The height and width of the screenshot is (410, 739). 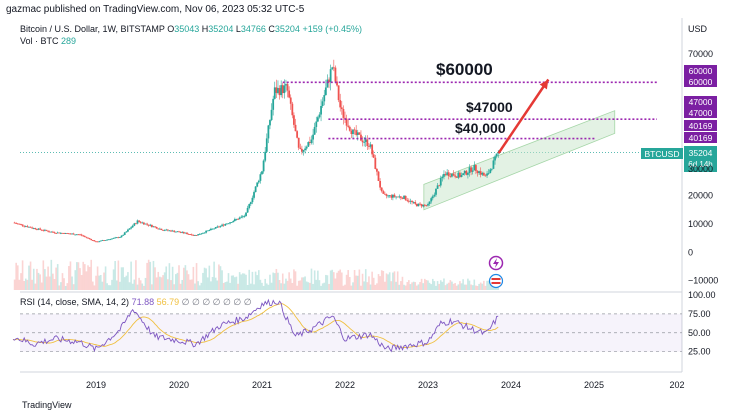 What do you see at coordinates (700, 196) in the screenshot?
I see `price-tick-label: 20000` at bounding box center [700, 196].